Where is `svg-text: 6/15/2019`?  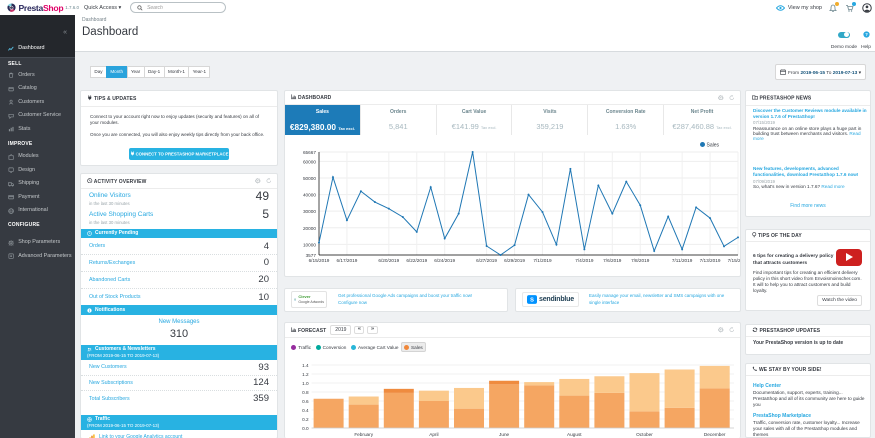
svg-text: 6/15/2019 is located at coordinates (319, 260).